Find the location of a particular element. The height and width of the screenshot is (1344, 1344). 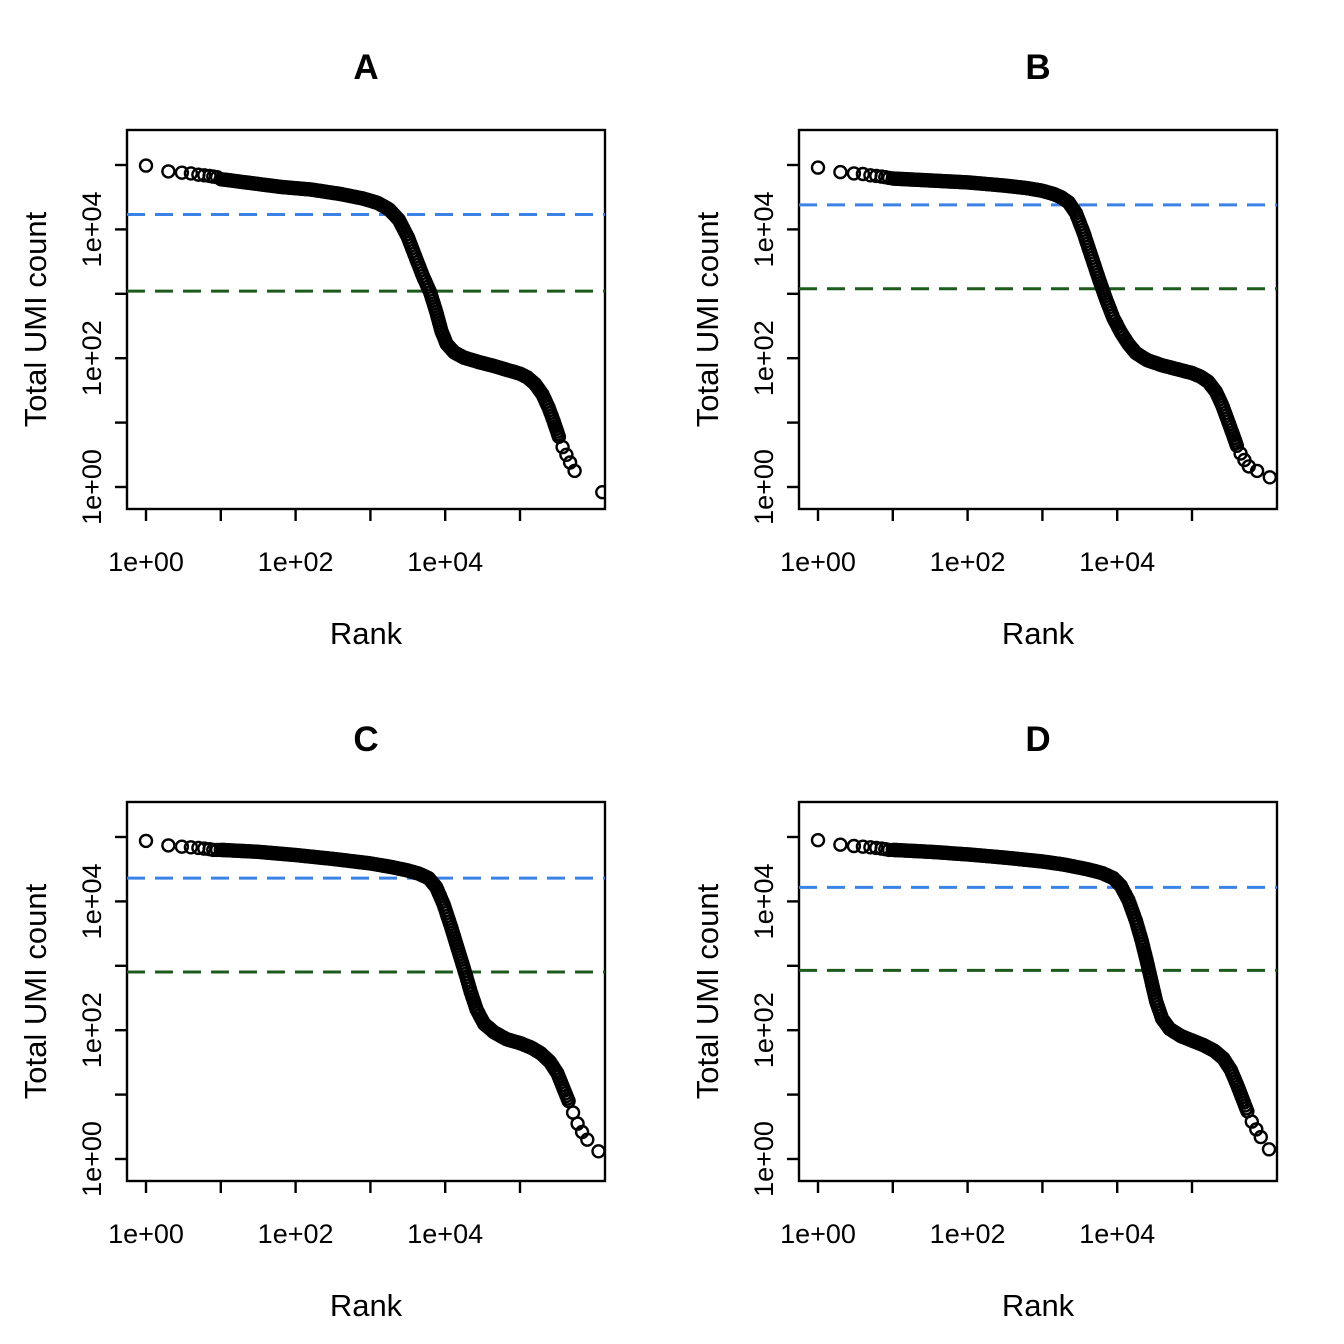

panel-title: C is located at coordinates (365, 739).